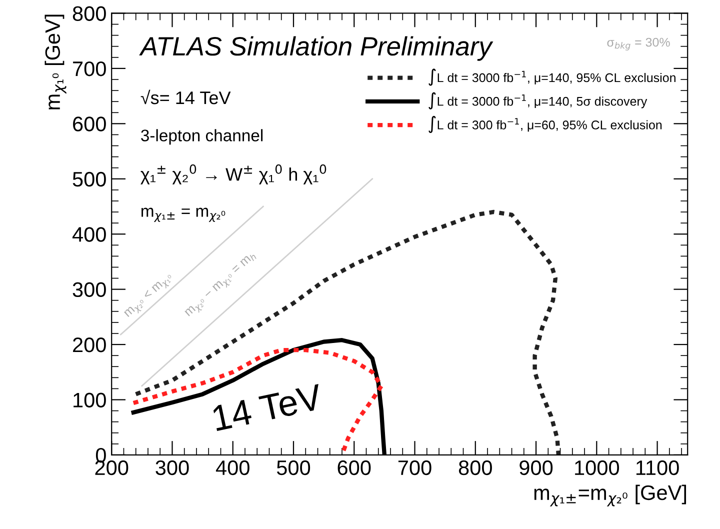 Image resolution: width=720 pixels, height=529 pixels. What do you see at coordinates (536, 468) in the screenshot?
I see `x-tick-label: 900` at bounding box center [536, 468].